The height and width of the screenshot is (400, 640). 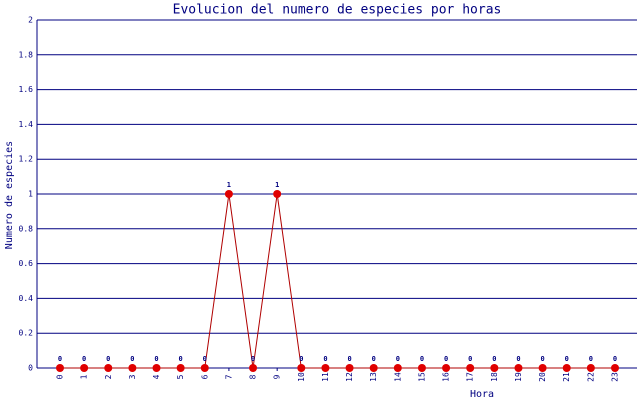 What do you see at coordinates (204, 376) in the screenshot?
I see `x-tick-label: 6` at bounding box center [204, 376].